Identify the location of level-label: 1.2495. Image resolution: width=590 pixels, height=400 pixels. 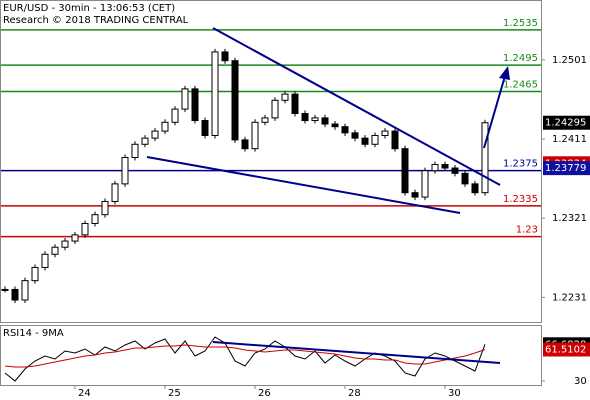
(520, 58).